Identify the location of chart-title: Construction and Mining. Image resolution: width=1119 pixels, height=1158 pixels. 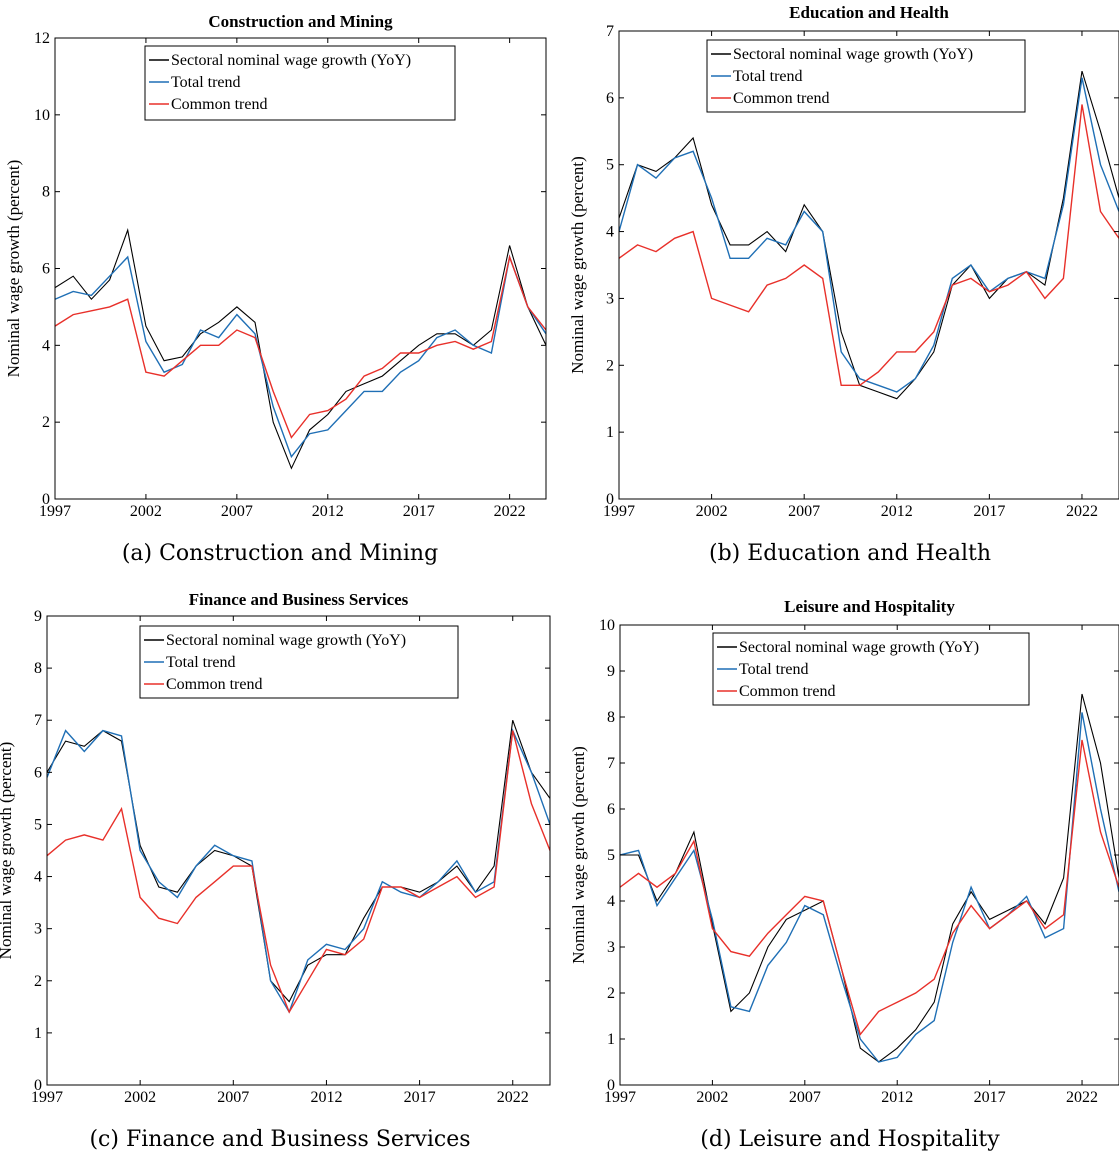
(300, 21).